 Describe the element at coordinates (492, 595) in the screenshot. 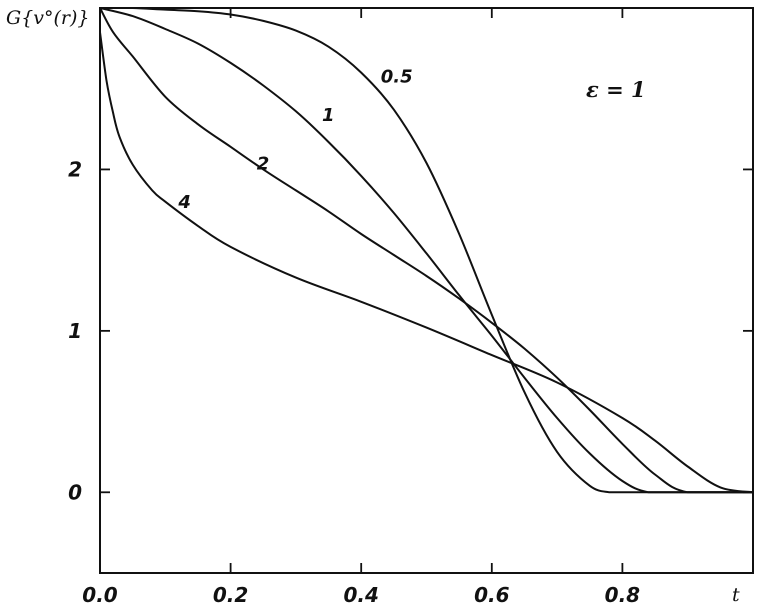

I see `x-tick-label: 0.6` at that location.